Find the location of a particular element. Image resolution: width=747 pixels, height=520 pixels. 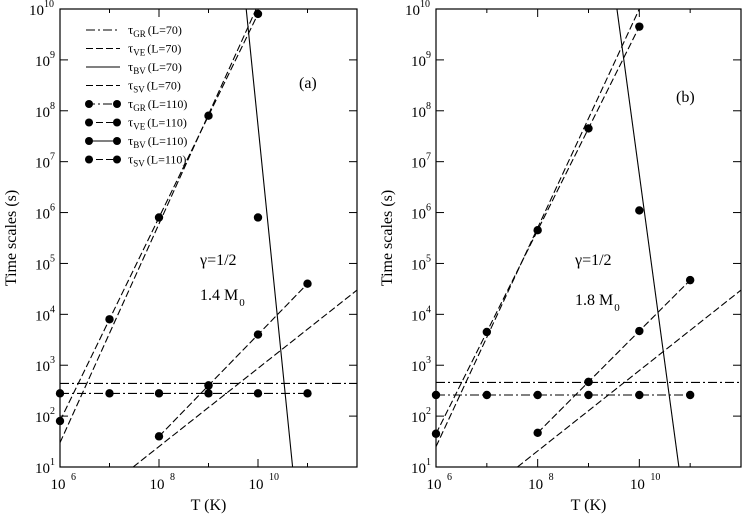

y-tick-exponent: 2 is located at coordinates (428, 411).